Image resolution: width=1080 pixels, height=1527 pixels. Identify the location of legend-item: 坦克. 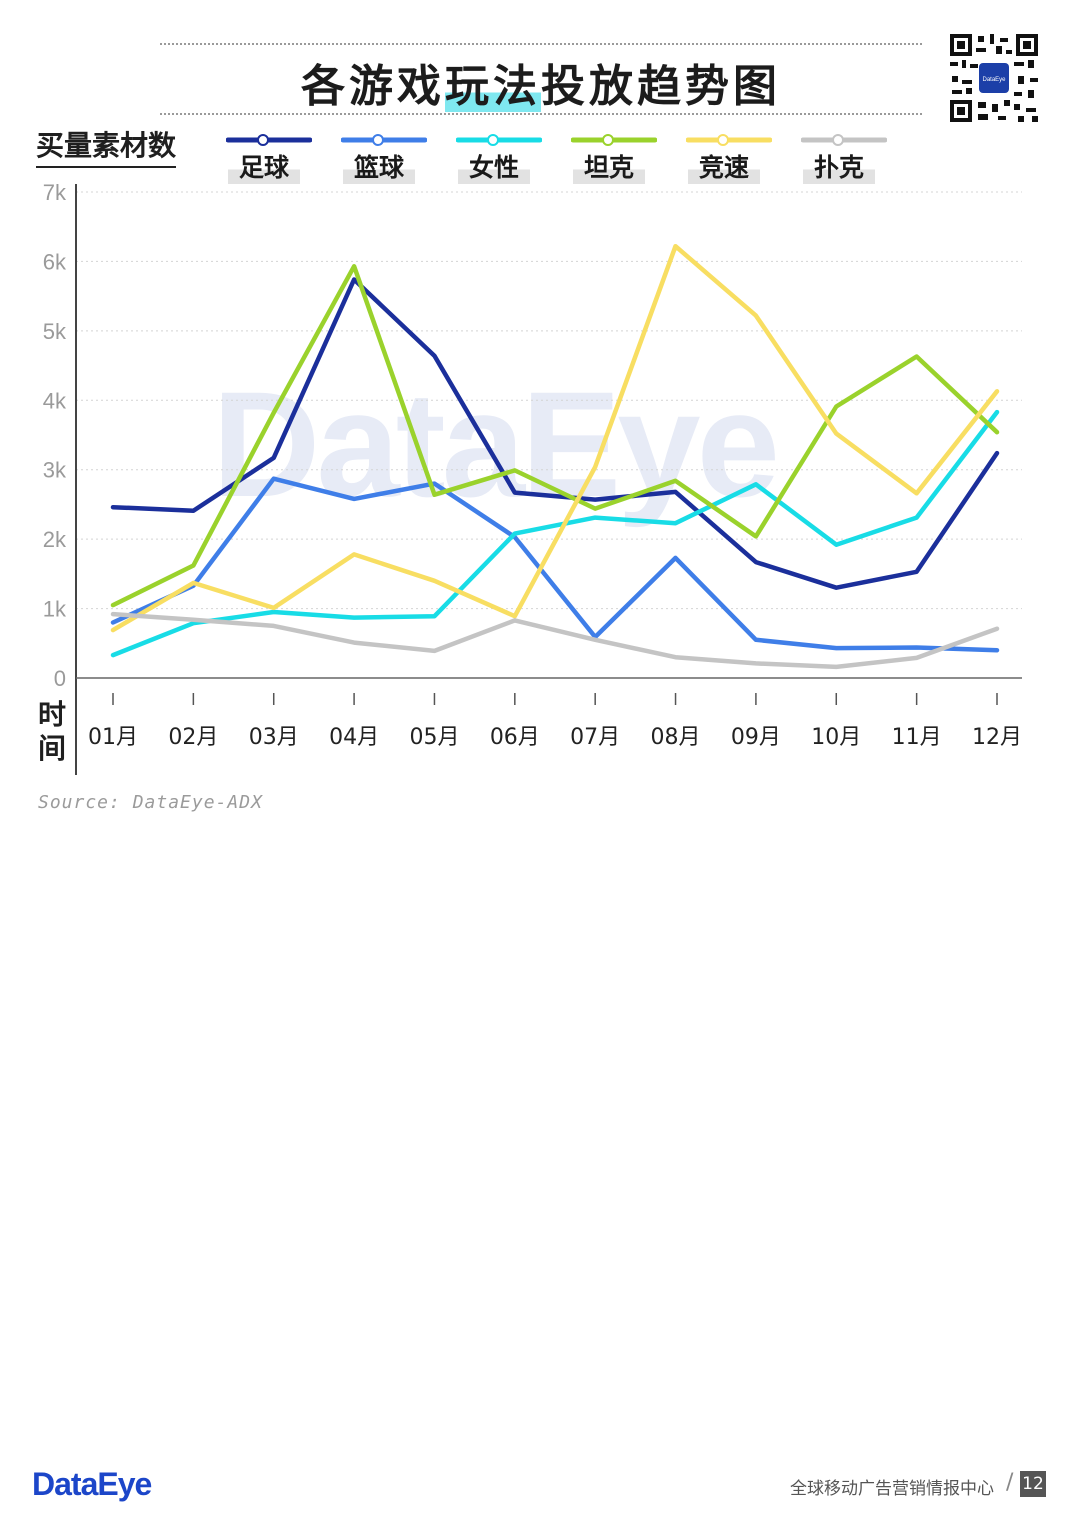
(615, 156).